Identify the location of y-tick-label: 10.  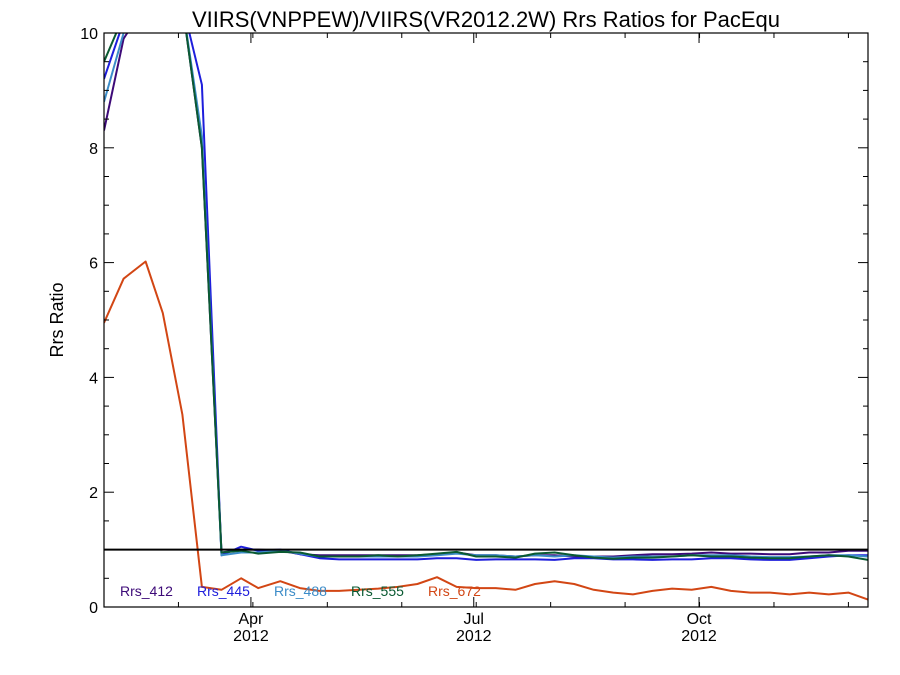
(89, 34).